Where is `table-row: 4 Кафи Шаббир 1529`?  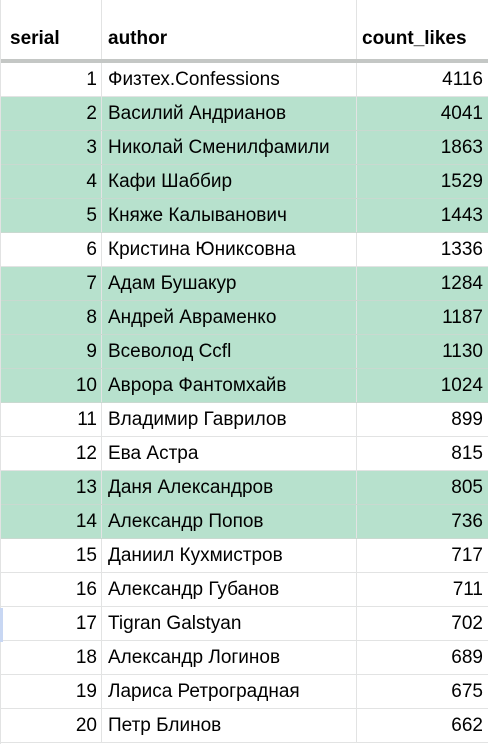
table-row: 4 Кафи Шаббир 1529 is located at coordinates (244, 182).